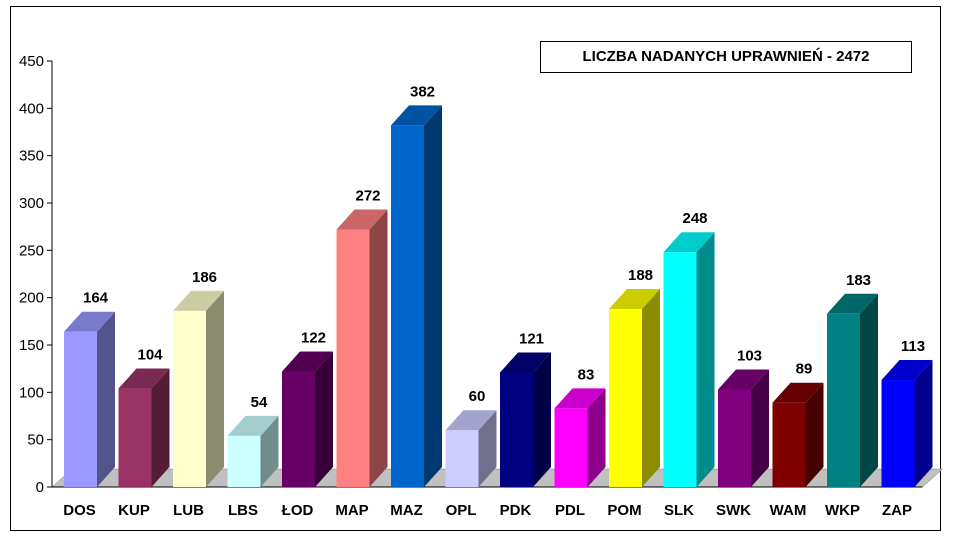  Describe the element at coordinates (259, 402) in the screenshot. I see `data-label: 54` at that location.